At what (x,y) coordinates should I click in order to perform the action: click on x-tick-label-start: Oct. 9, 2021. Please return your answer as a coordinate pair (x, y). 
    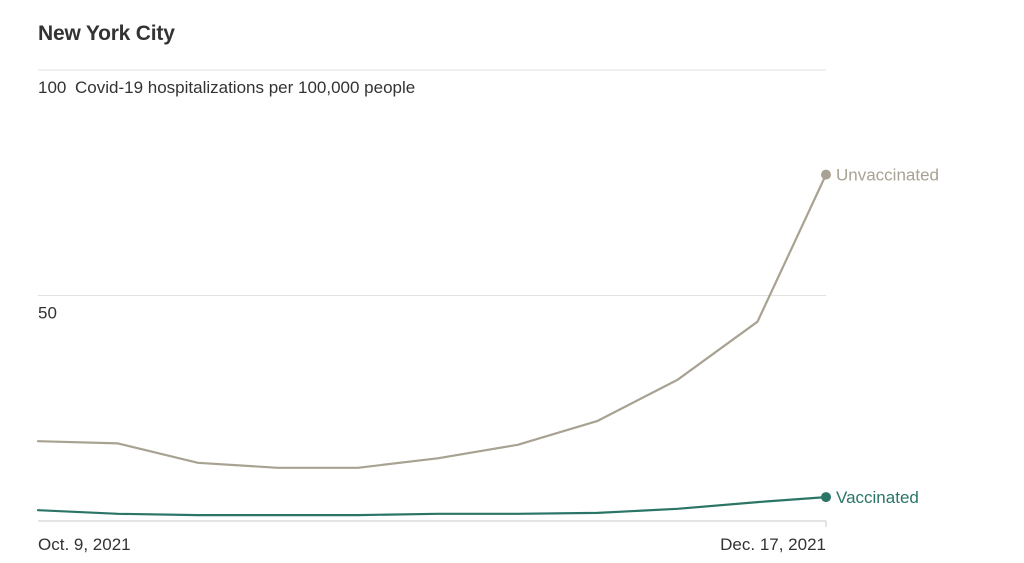
    Looking at the image, I should click on (84, 544).